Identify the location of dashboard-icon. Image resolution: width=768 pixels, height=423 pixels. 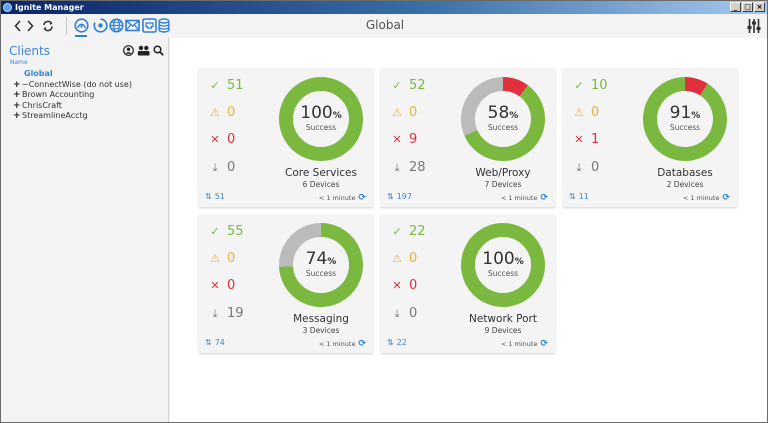
(81, 25).